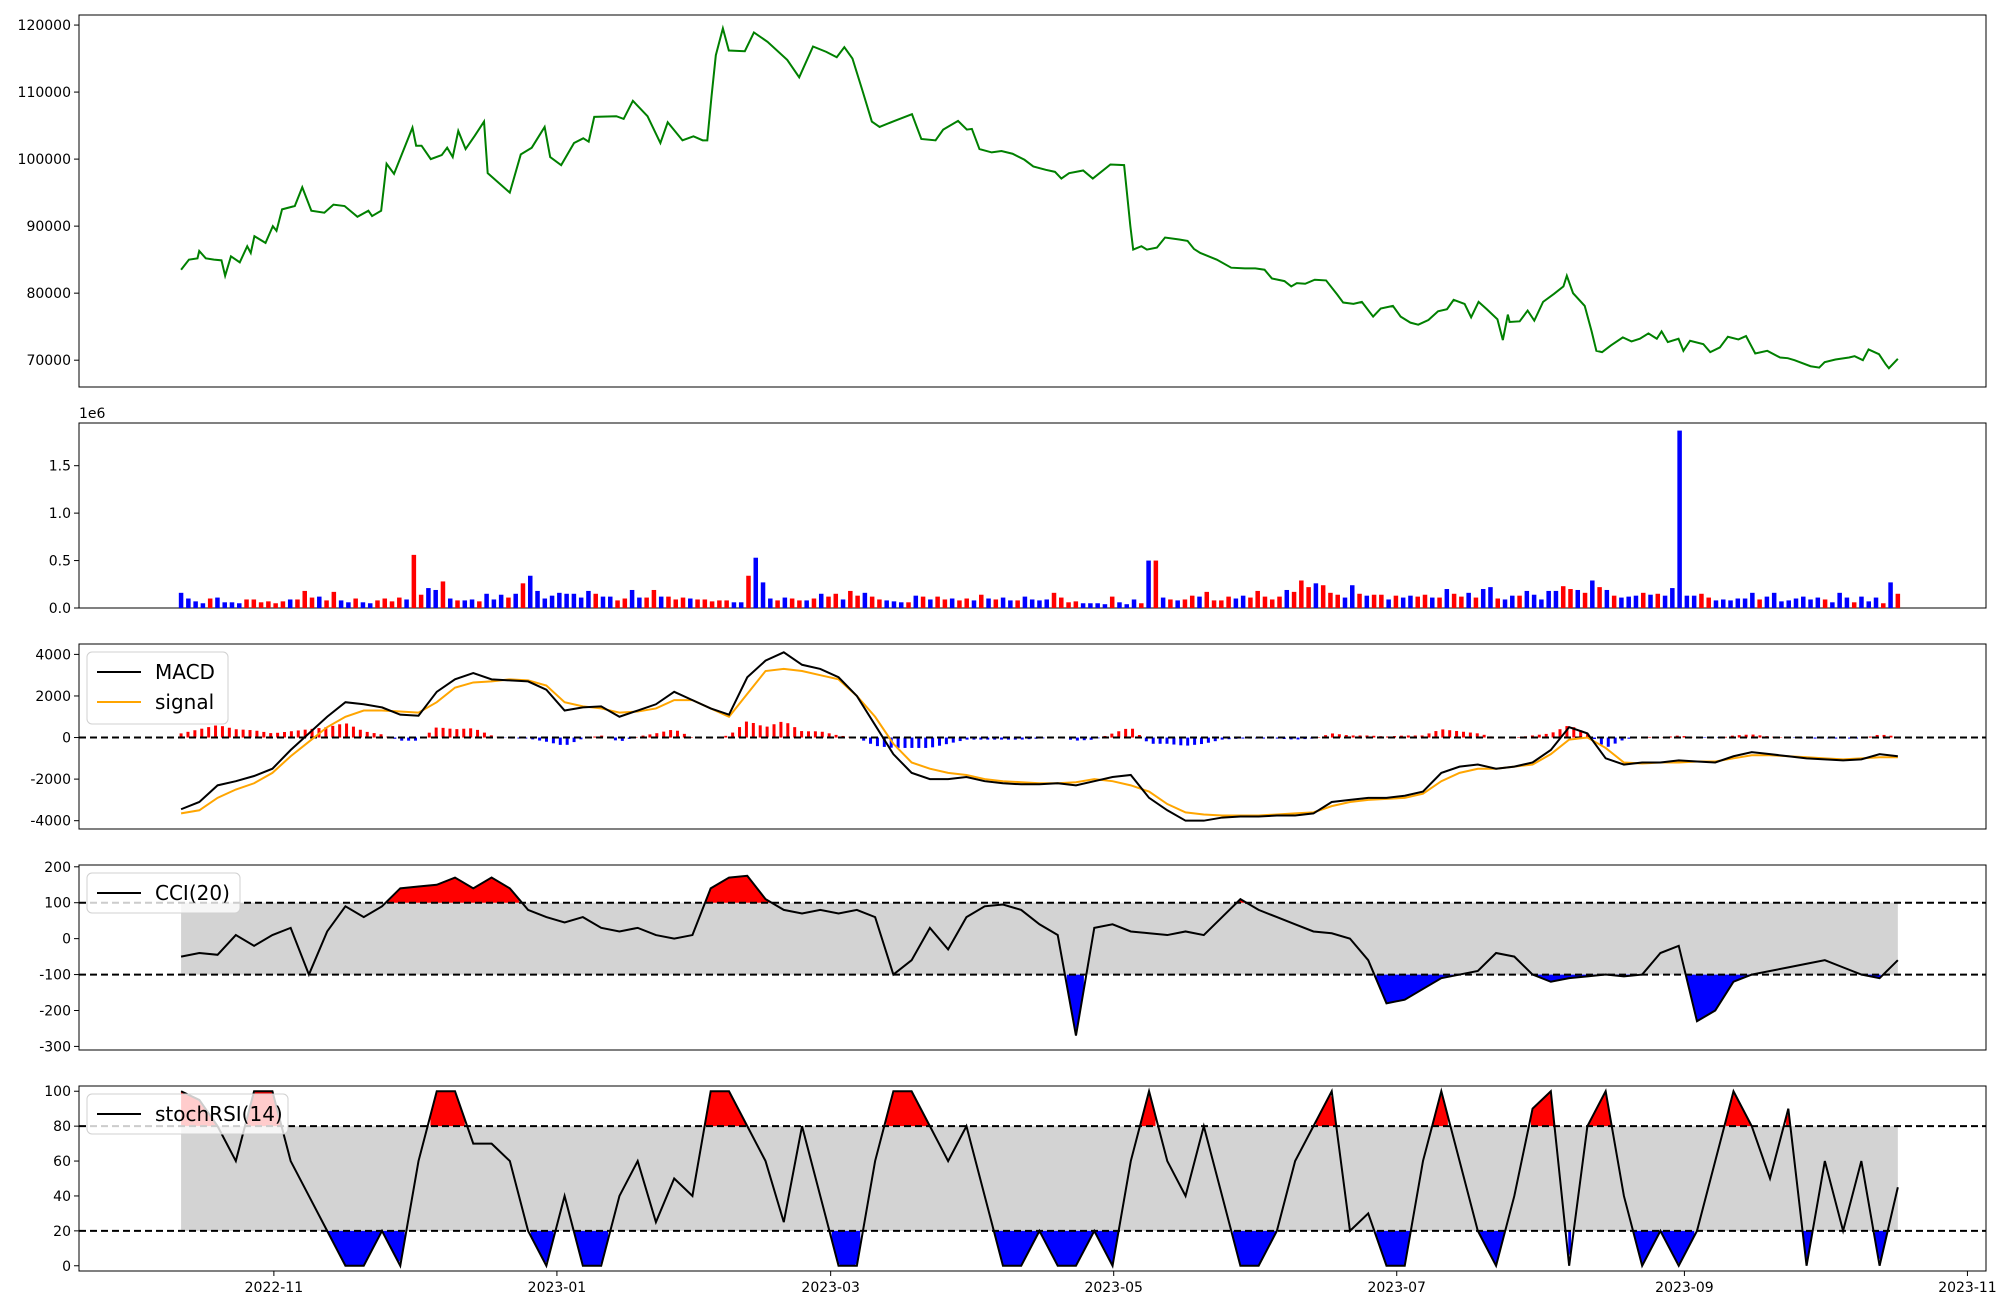  Describe the element at coordinates (57, 1092) in the screenshot. I see `stochrsi-y-tick-label: 100` at that location.